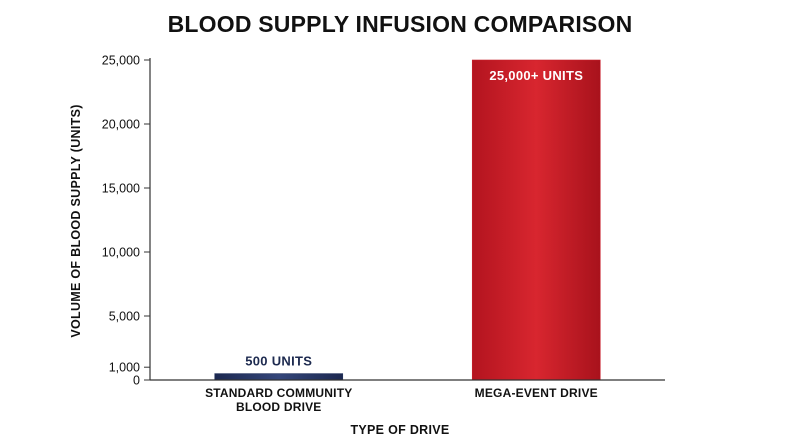 The width and height of the screenshot is (800, 447). What do you see at coordinates (536, 220) in the screenshot?
I see `bar-mega-event` at bounding box center [536, 220].